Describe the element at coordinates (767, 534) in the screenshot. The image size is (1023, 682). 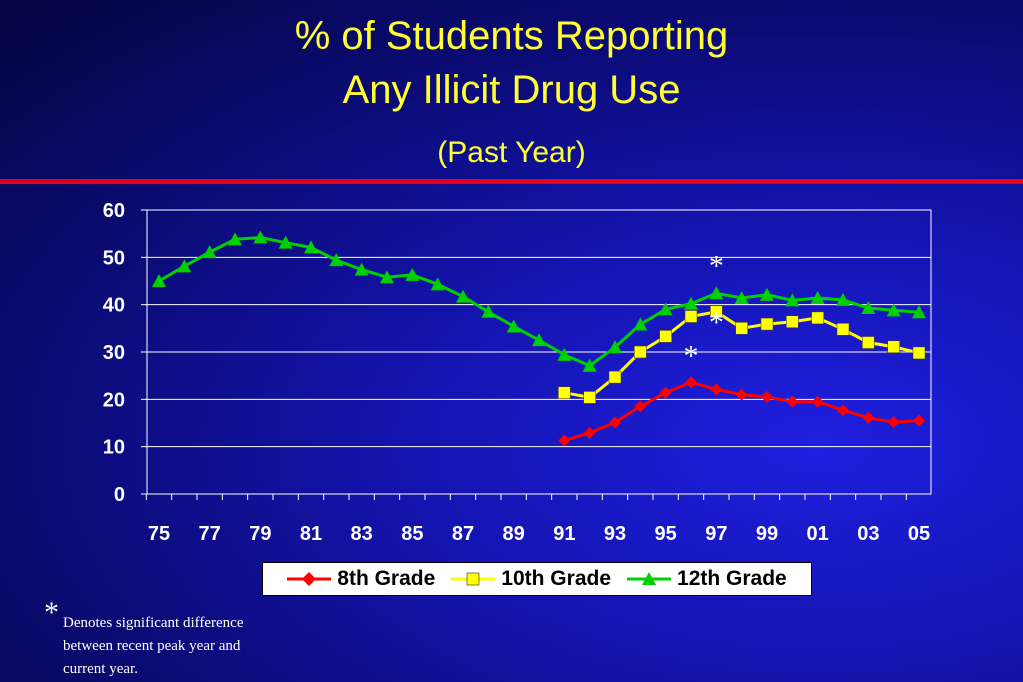
I see `x-tick-label: 99` at that location.